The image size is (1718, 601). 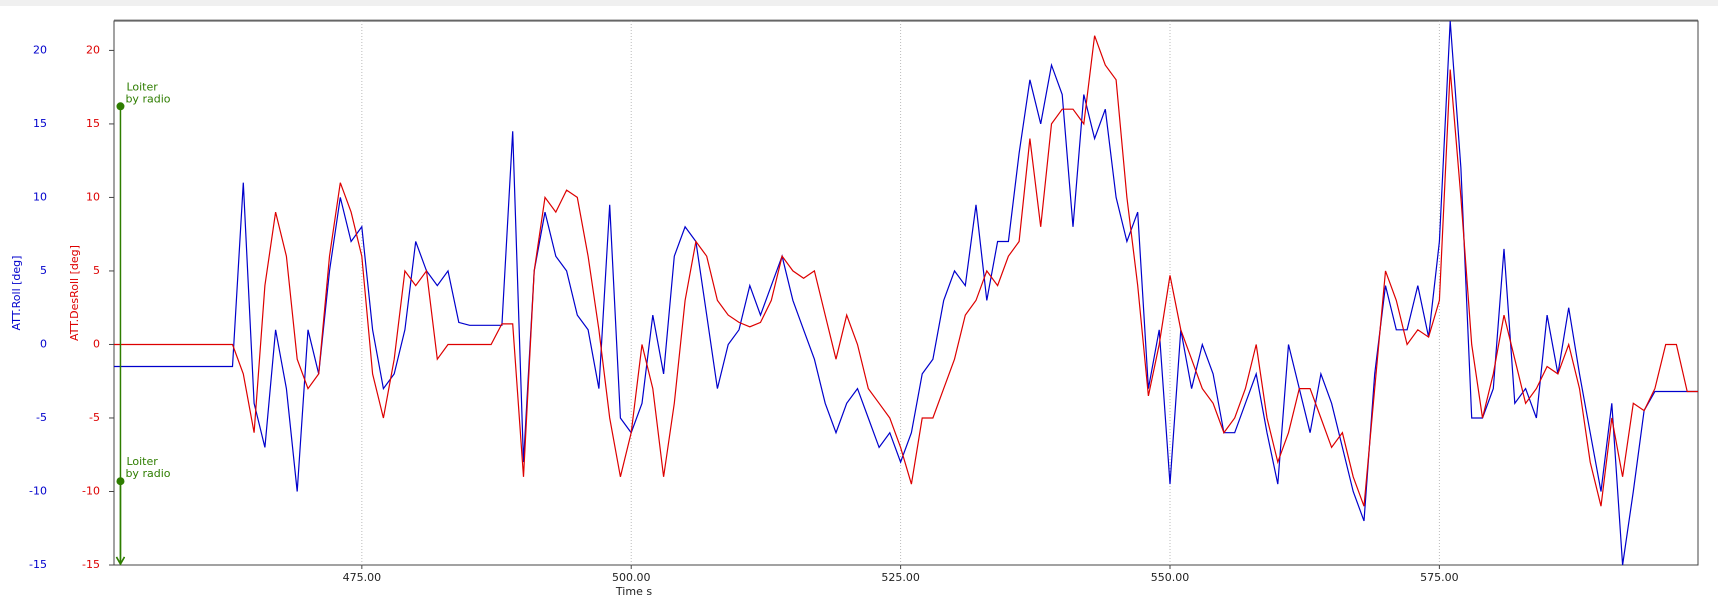 What do you see at coordinates (900, 577) in the screenshot?
I see `x-tick-label: 525.00` at bounding box center [900, 577].